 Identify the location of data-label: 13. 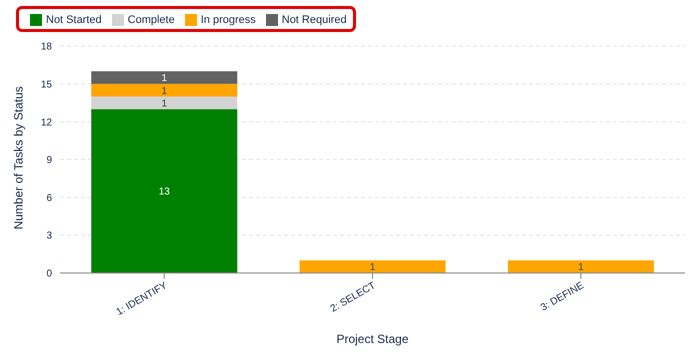
(164, 192).